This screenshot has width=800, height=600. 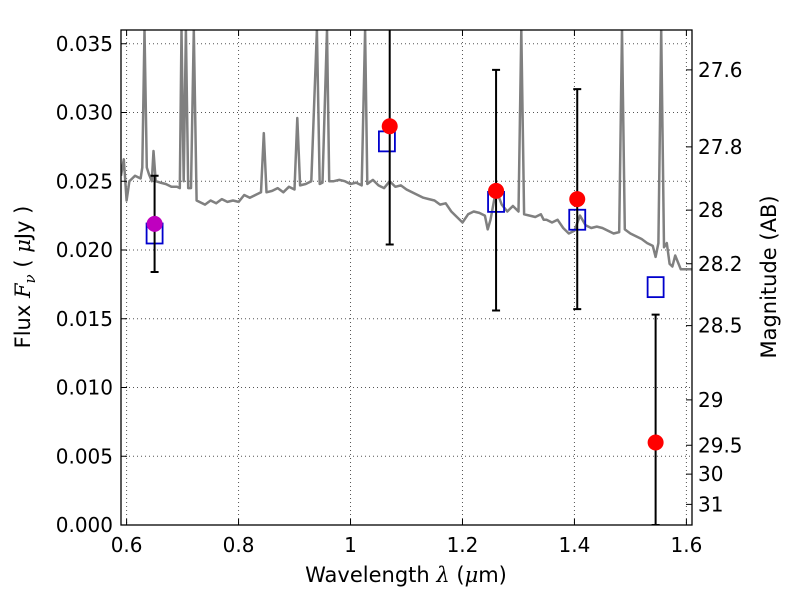 What do you see at coordinates (720, 264) in the screenshot?
I see `y2-tick-label: 28.2` at bounding box center [720, 264].